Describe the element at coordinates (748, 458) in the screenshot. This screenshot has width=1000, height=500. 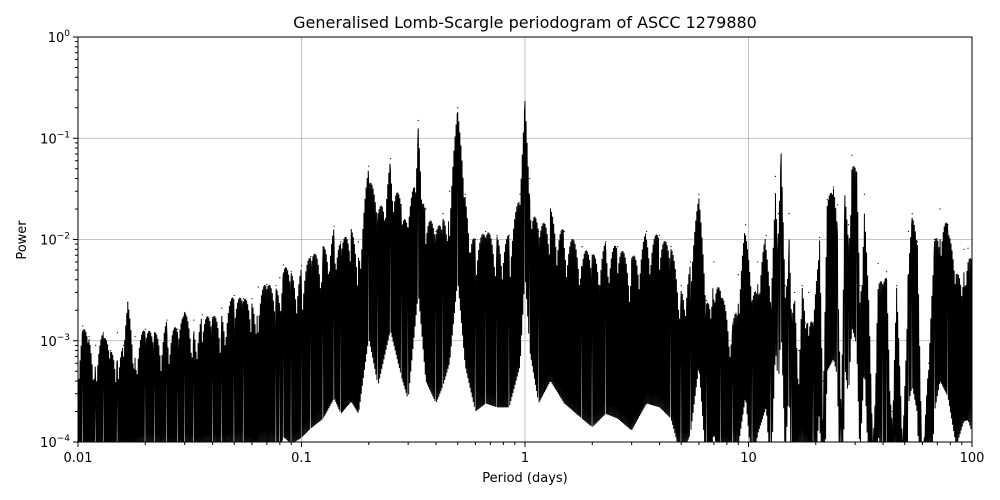
I see `x-tick-label: 10` at that location.